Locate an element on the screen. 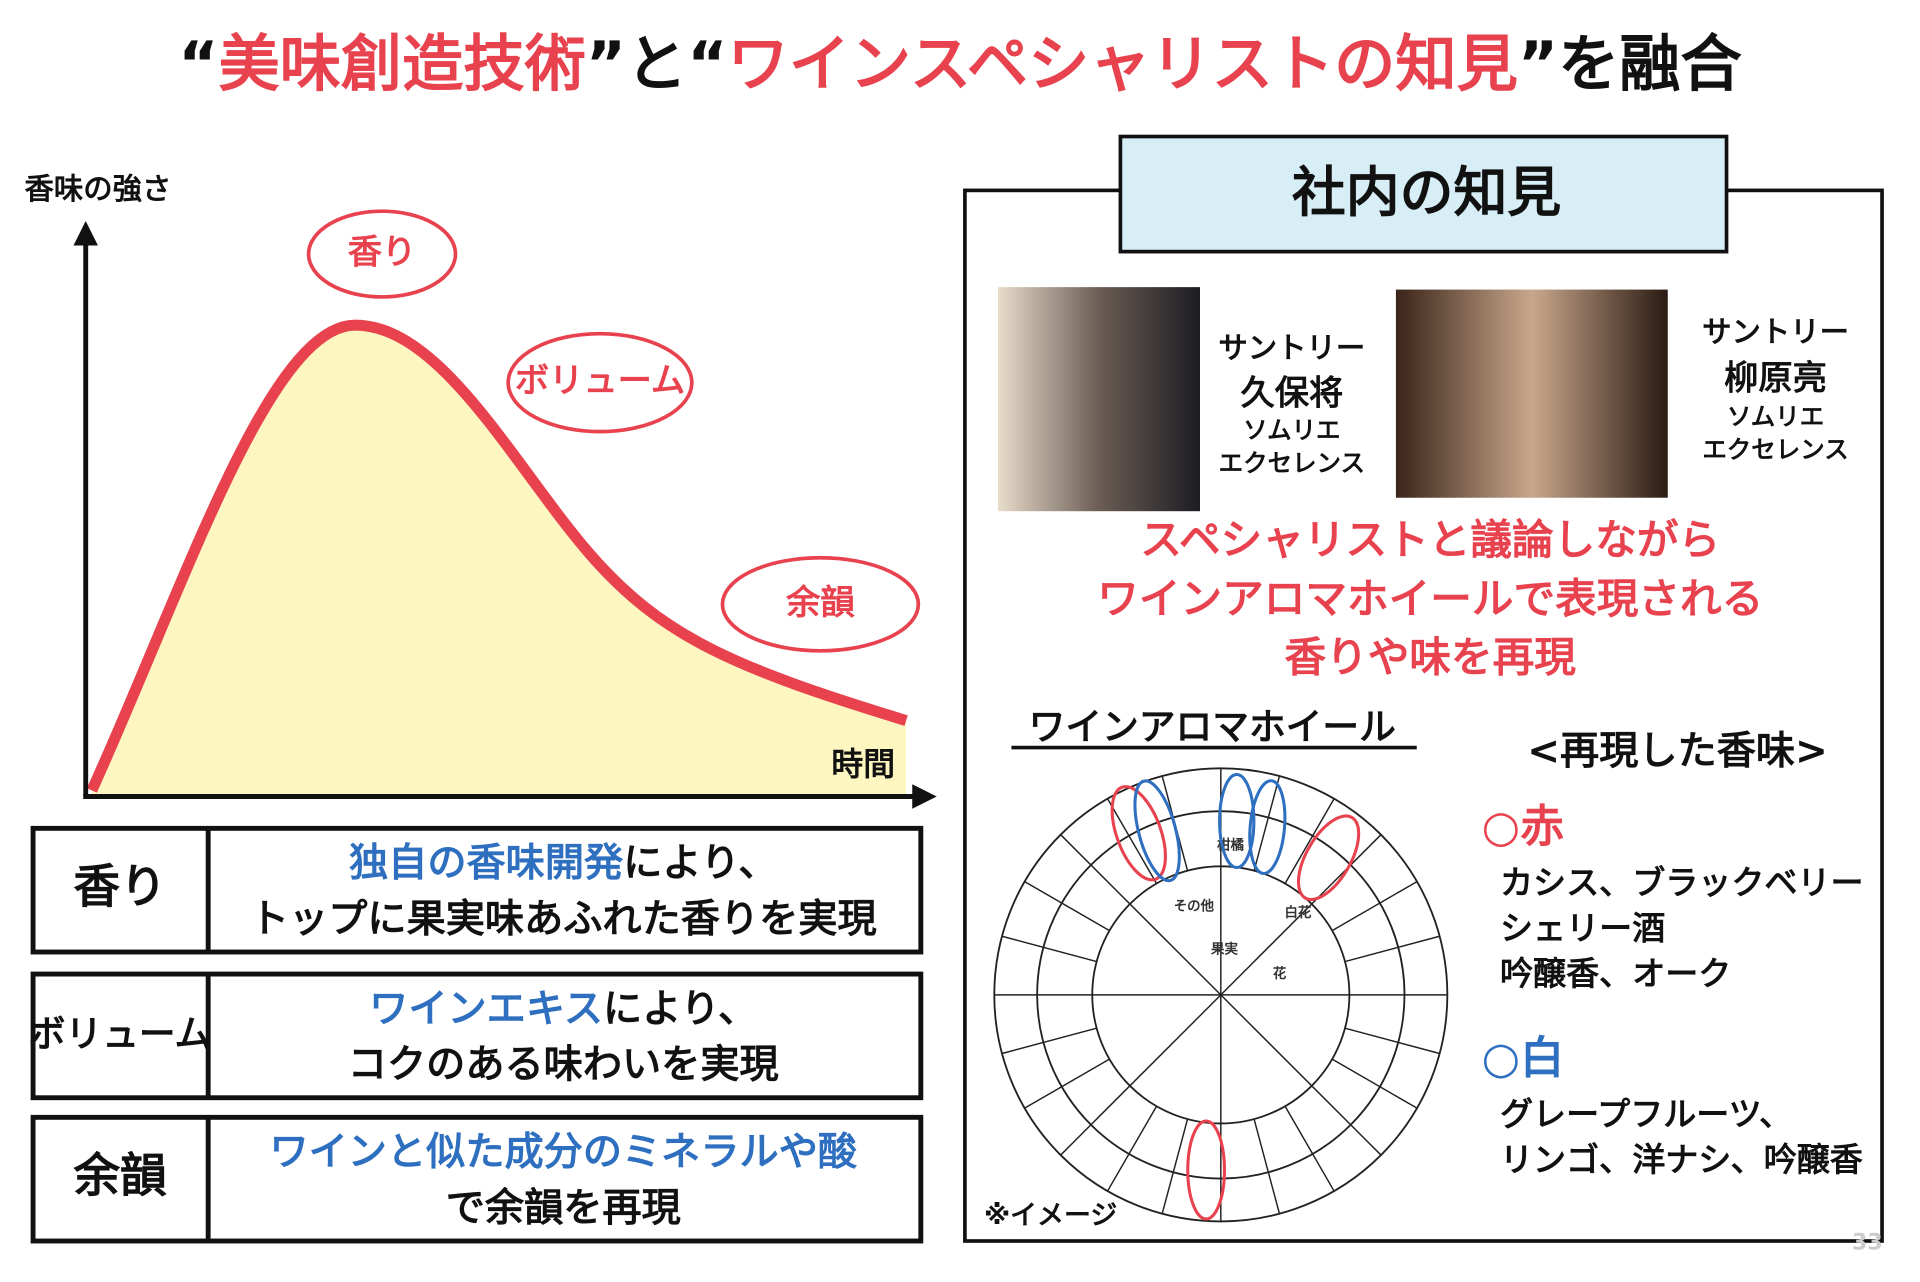 This screenshot has width=1920, height=1282. wheel-label: 白花 is located at coordinates (1298, 912).